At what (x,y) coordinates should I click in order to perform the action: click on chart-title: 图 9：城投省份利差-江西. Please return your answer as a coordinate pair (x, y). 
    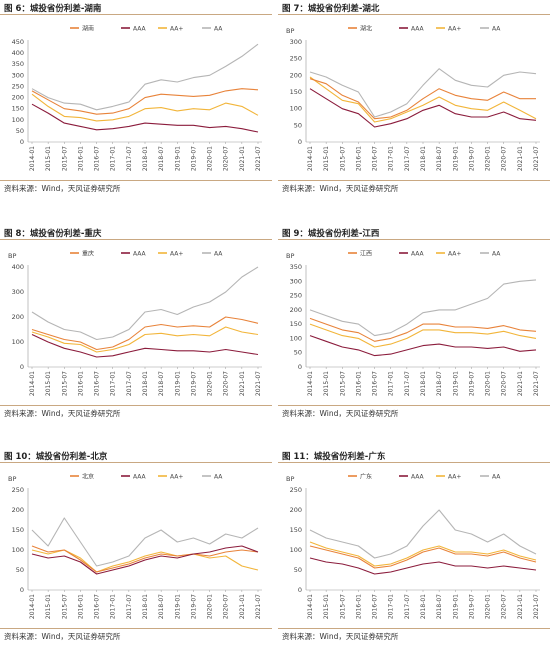
    Looking at the image, I should click on (331, 234).